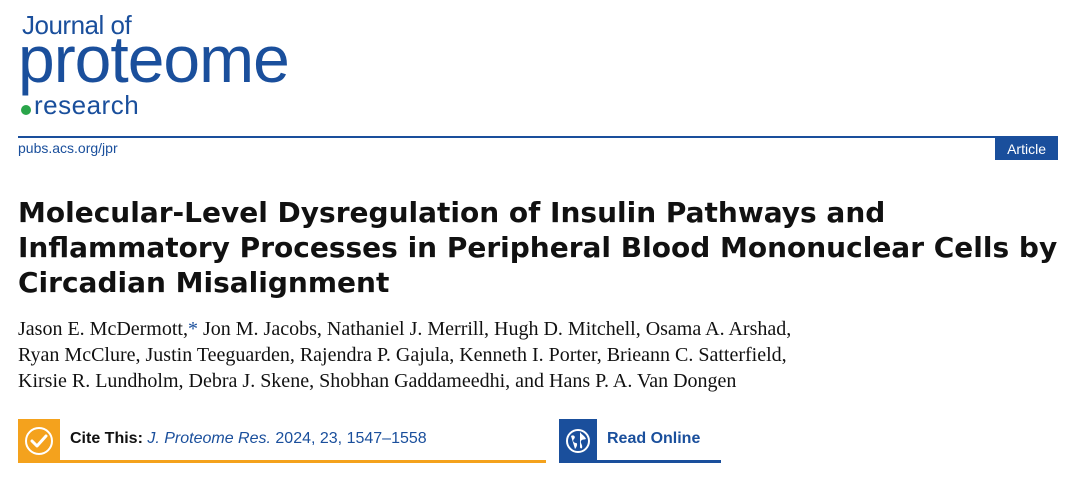 This screenshot has width=1080, height=480. What do you see at coordinates (87, 105) in the screenshot?
I see `logo-research: research` at bounding box center [87, 105].